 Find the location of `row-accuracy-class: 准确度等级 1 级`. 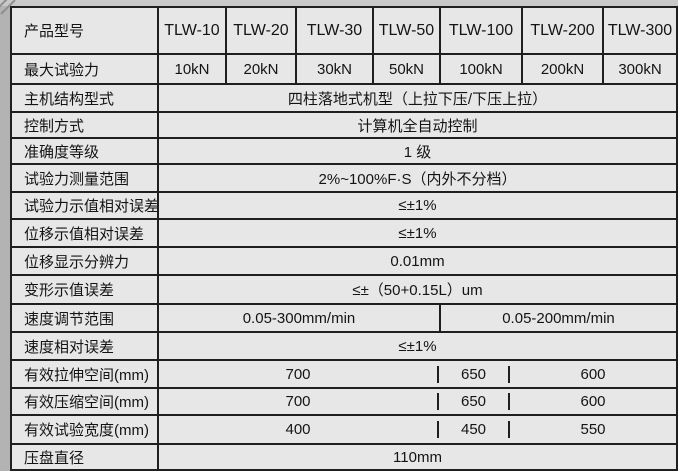

row-accuracy-class: 准确度等级 1 级 is located at coordinates (344, 151).